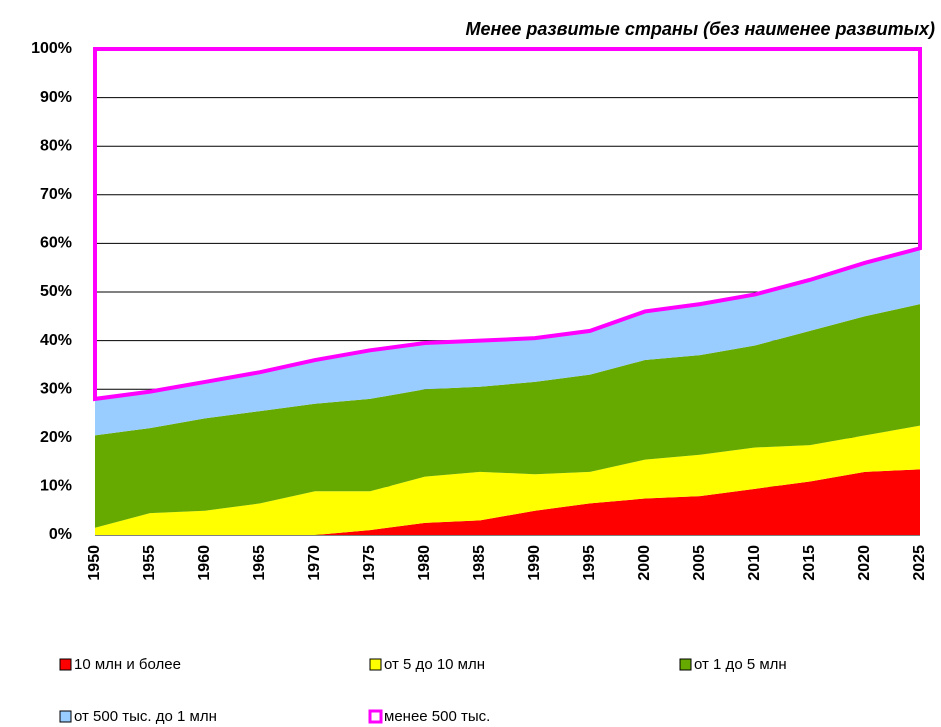 The height and width of the screenshot is (727, 941). I want to click on y-tick-label: 30%, so click(56, 388).